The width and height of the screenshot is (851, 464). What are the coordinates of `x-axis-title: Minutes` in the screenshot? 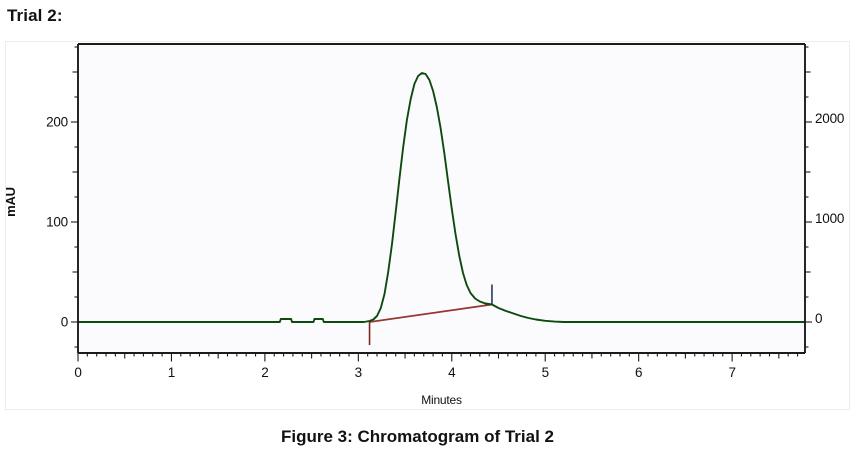 It's located at (441, 400).